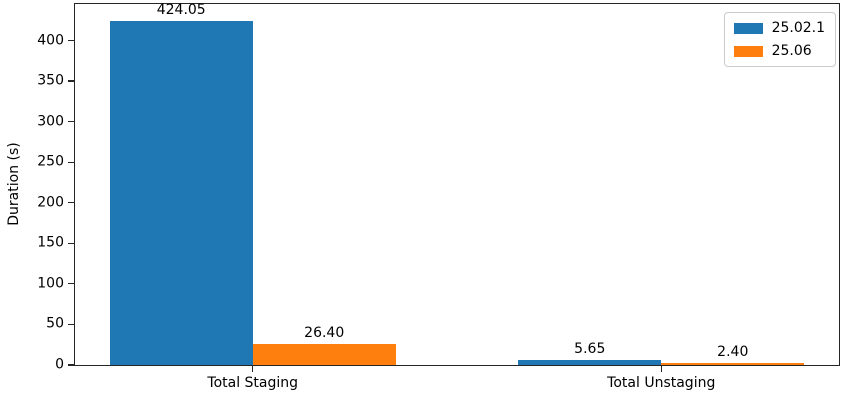  I want to click on y-axis-tick-label: 250, so click(50, 161).